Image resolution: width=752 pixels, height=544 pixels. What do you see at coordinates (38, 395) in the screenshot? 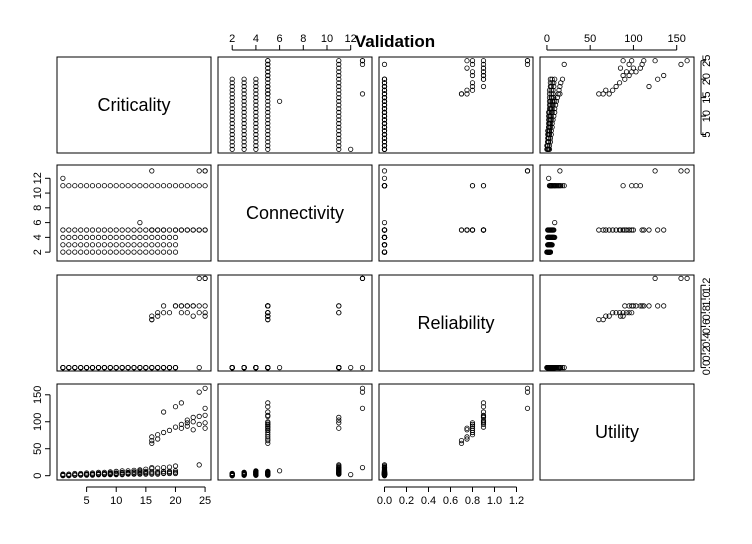
I see `y-tick-label-left-3: 150` at bounding box center [38, 395].